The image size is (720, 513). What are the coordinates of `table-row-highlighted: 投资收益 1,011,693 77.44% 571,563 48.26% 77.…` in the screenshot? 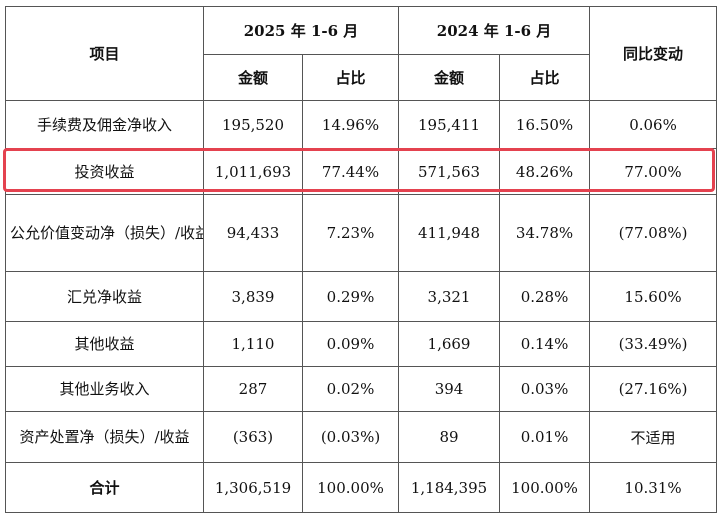 It's located at (361, 171).